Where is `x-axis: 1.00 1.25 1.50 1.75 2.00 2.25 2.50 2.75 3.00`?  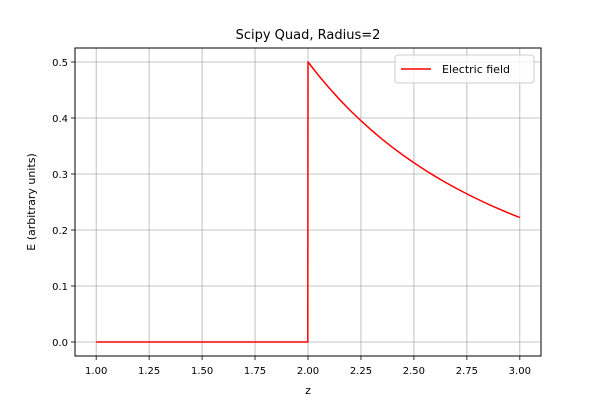
x-axis: 1.00 1.25 1.50 1.75 2.00 2.25 2.50 2.75 3.00 is located at coordinates (308, 366).